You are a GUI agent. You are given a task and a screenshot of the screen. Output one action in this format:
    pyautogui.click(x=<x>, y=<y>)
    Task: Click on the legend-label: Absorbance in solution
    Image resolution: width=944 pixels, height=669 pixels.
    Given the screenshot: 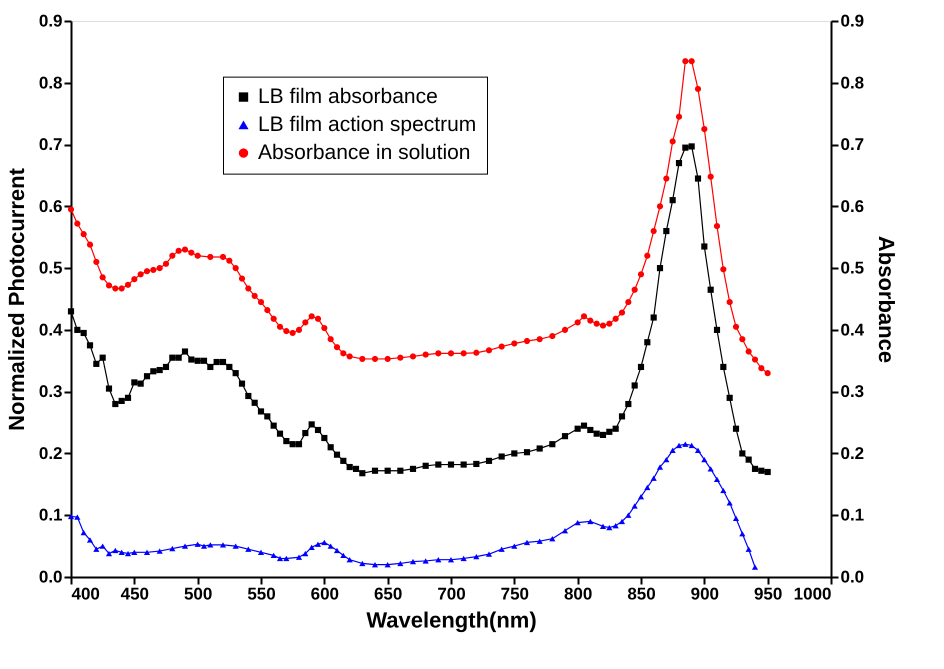 What is the action you would take?
    pyautogui.click(x=364, y=152)
    